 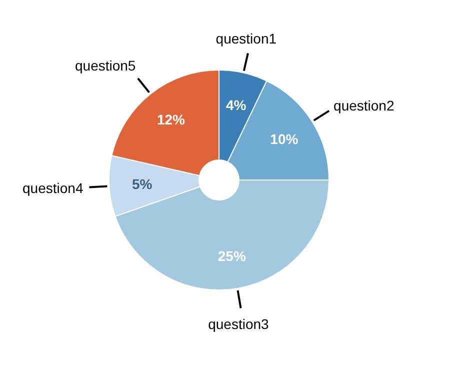 What do you see at coordinates (53, 188) in the screenshot?
I see `slice-label: question4` at bounding box center [53, 188].